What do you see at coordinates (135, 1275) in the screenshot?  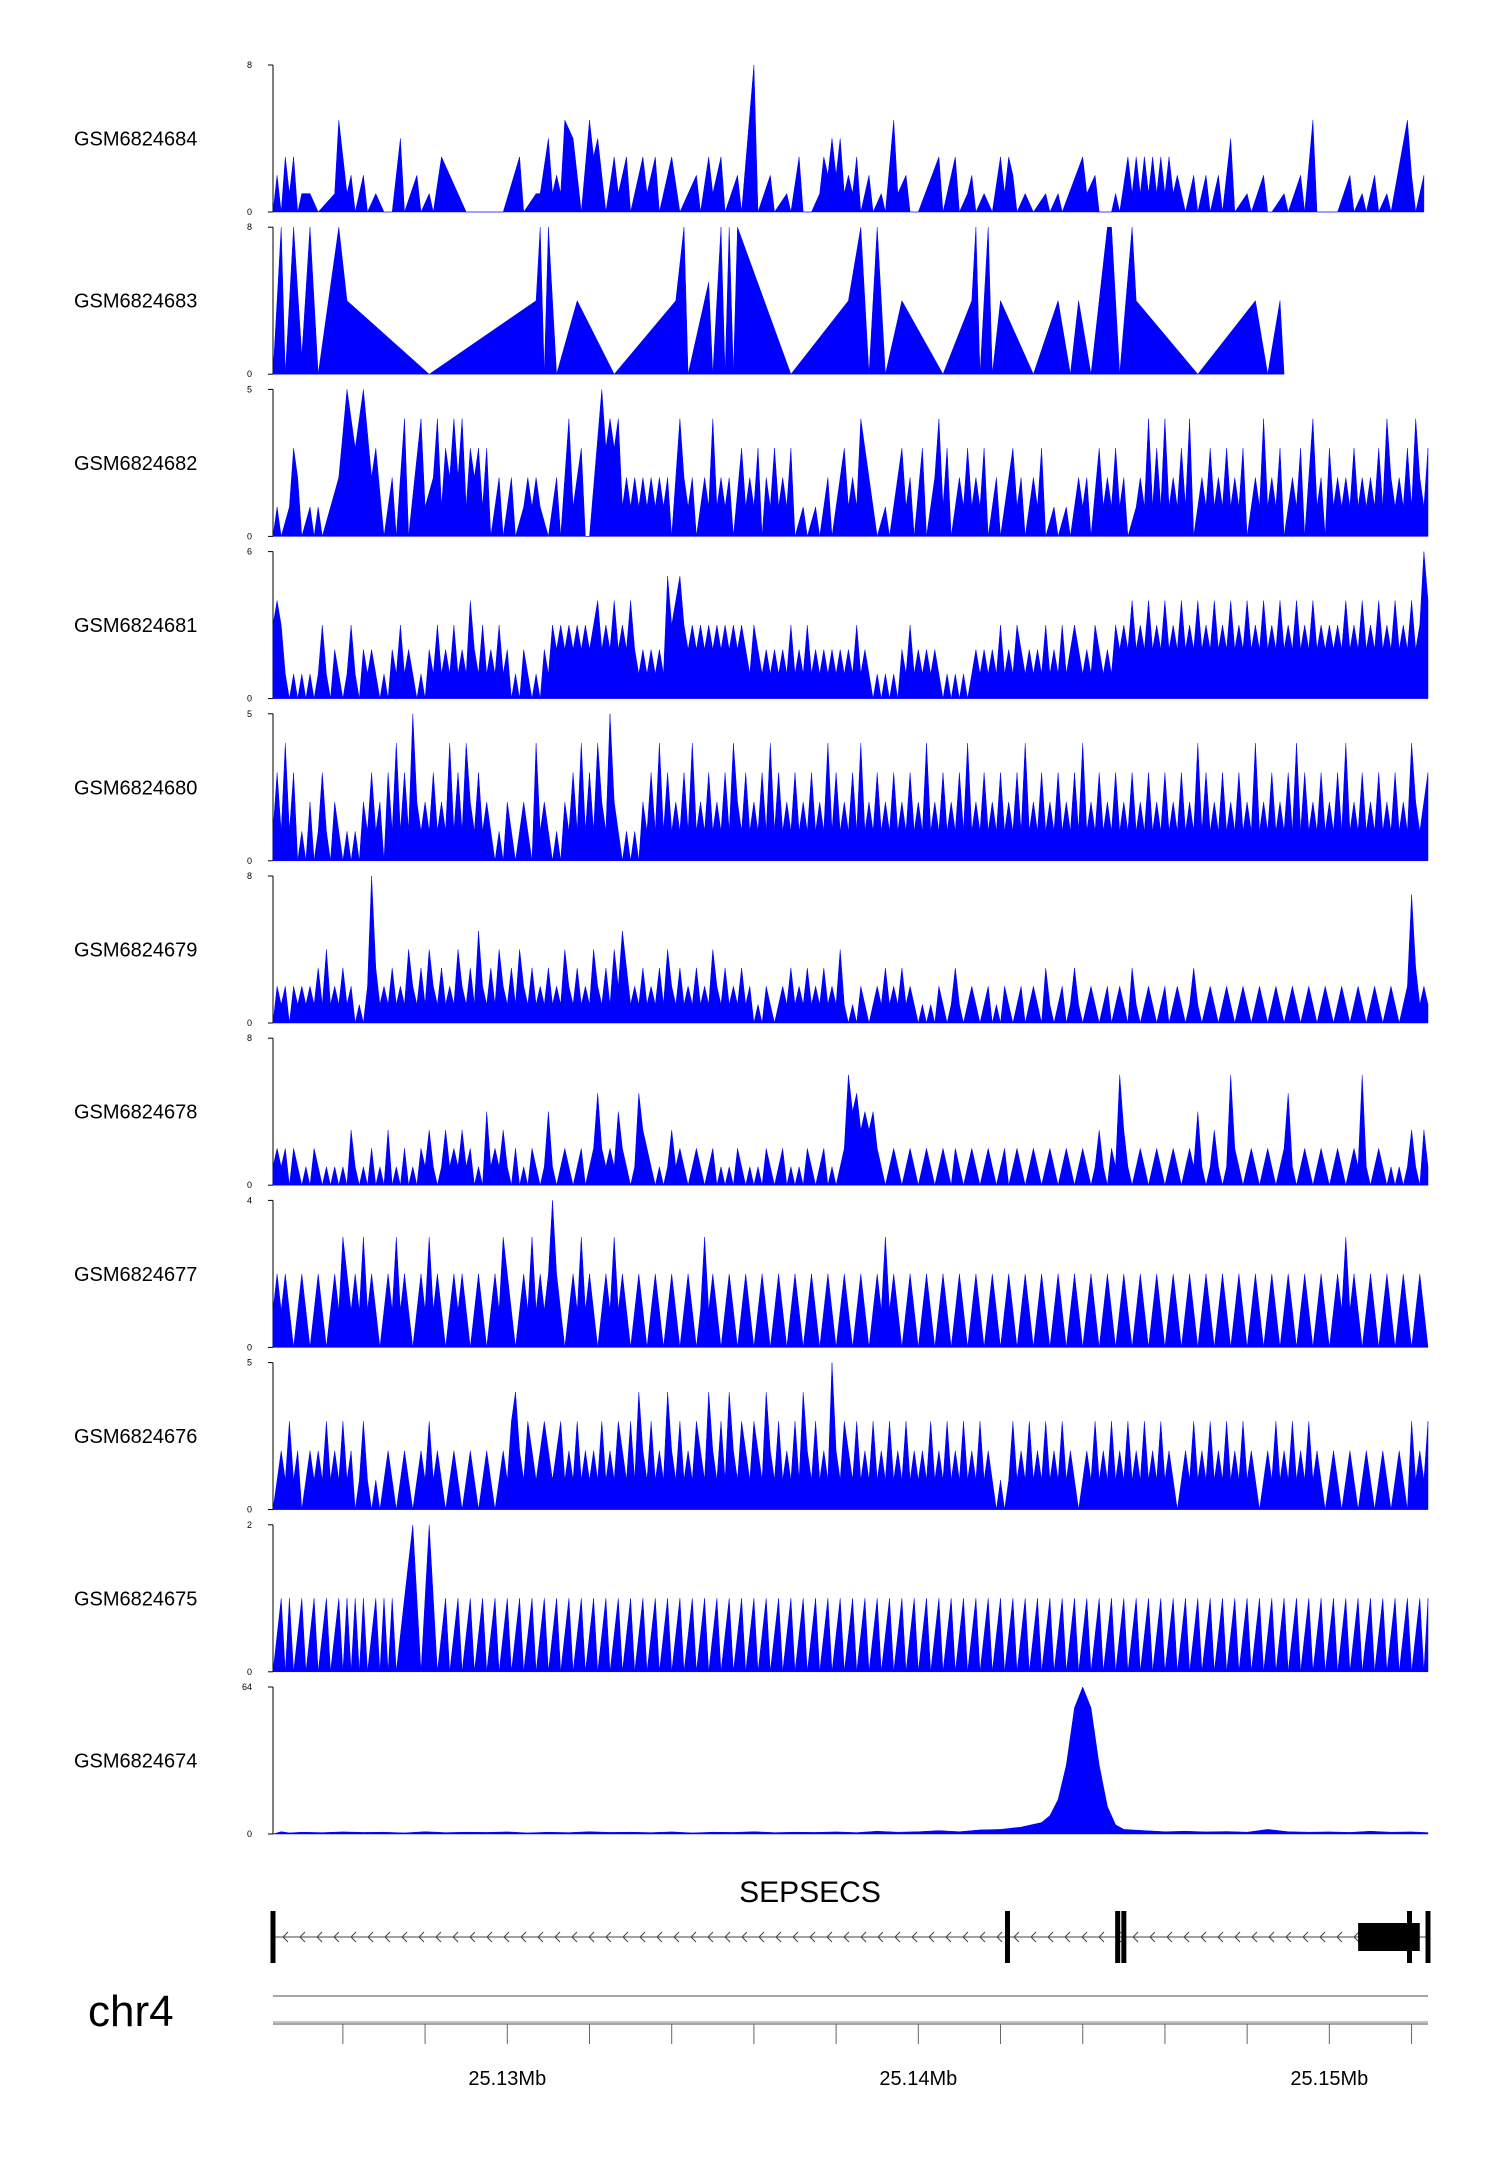 I see `track-label: GSM6824677` at bounding box center [135, 1275].